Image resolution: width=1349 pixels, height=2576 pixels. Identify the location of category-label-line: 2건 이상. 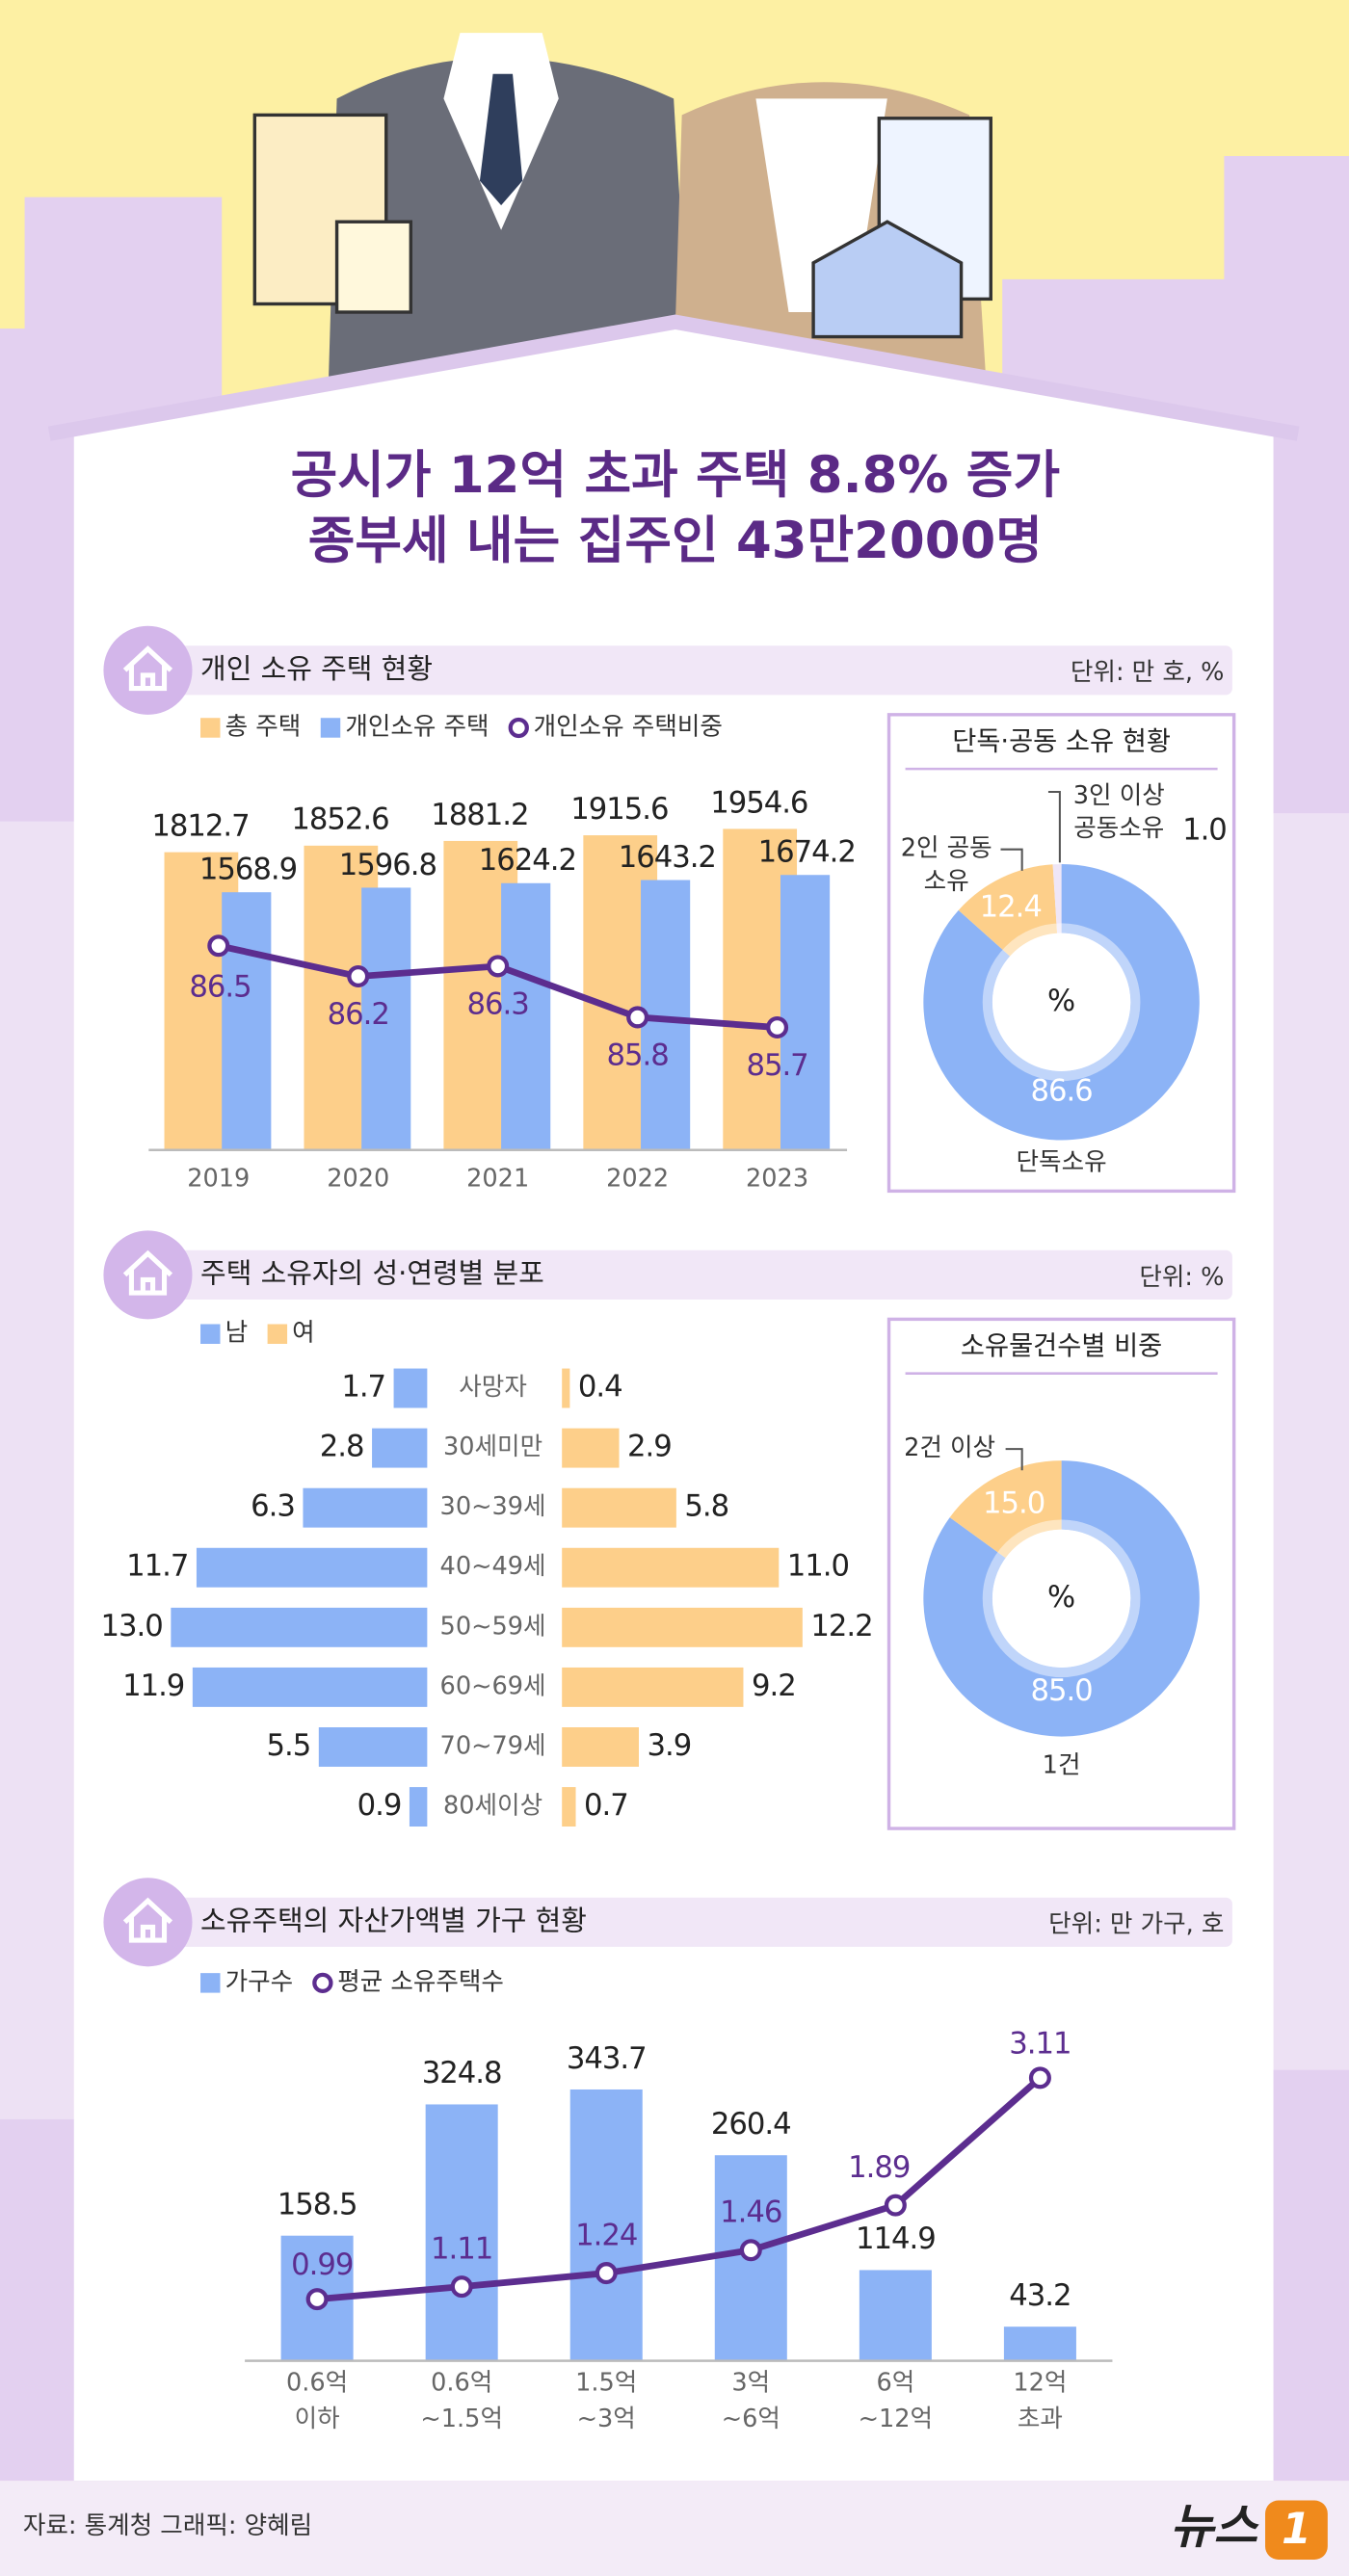
(949, 1447).